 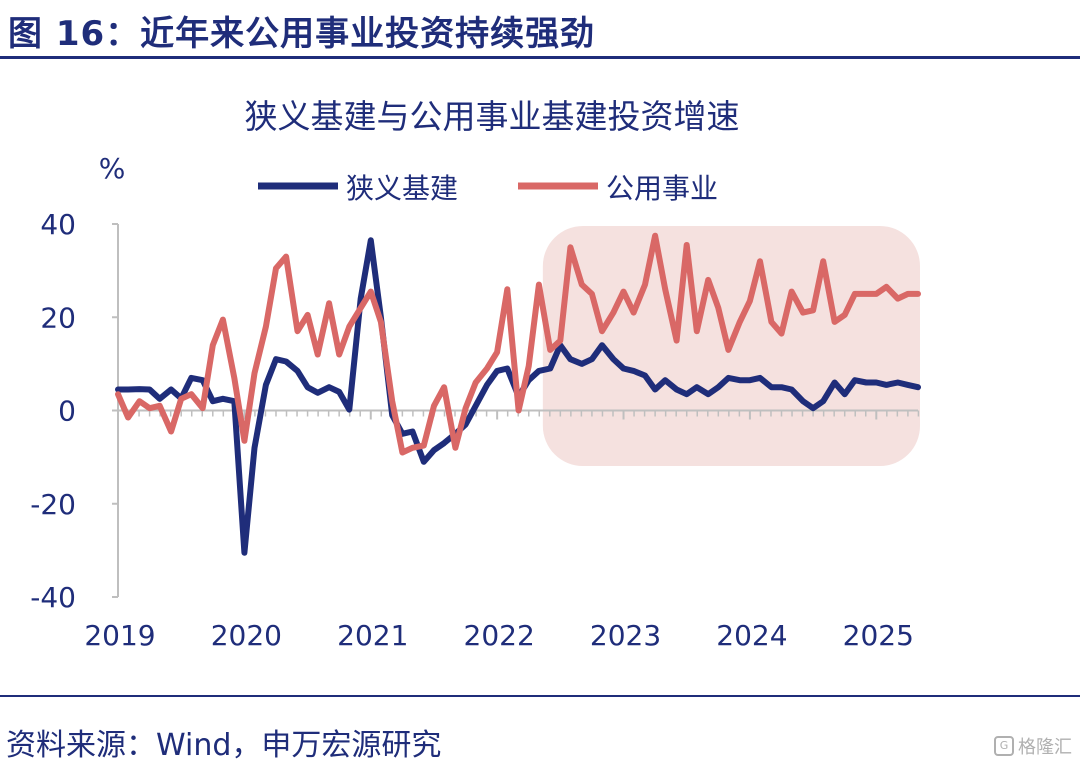 What do you see at coordinates (540, 57) in the screenshot?
I see `top-rule` at bounding box center [540, 57].